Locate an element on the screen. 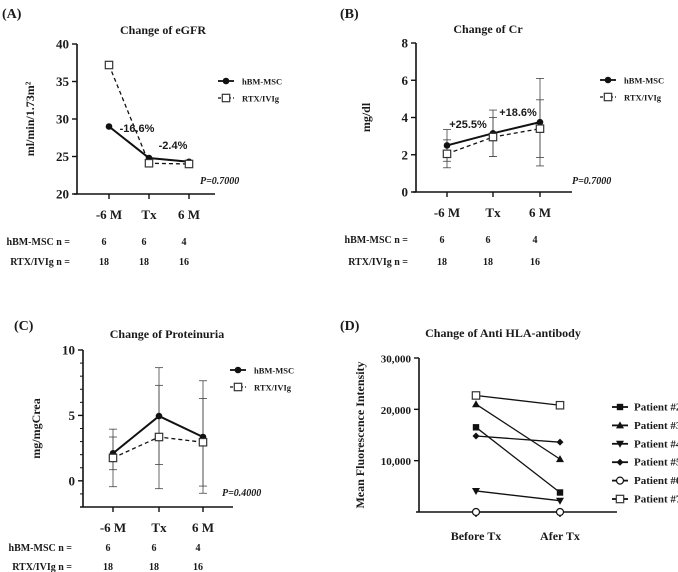  y-axis-label: Mean Fluorescence Intensity is located at coordinates (360, 434).